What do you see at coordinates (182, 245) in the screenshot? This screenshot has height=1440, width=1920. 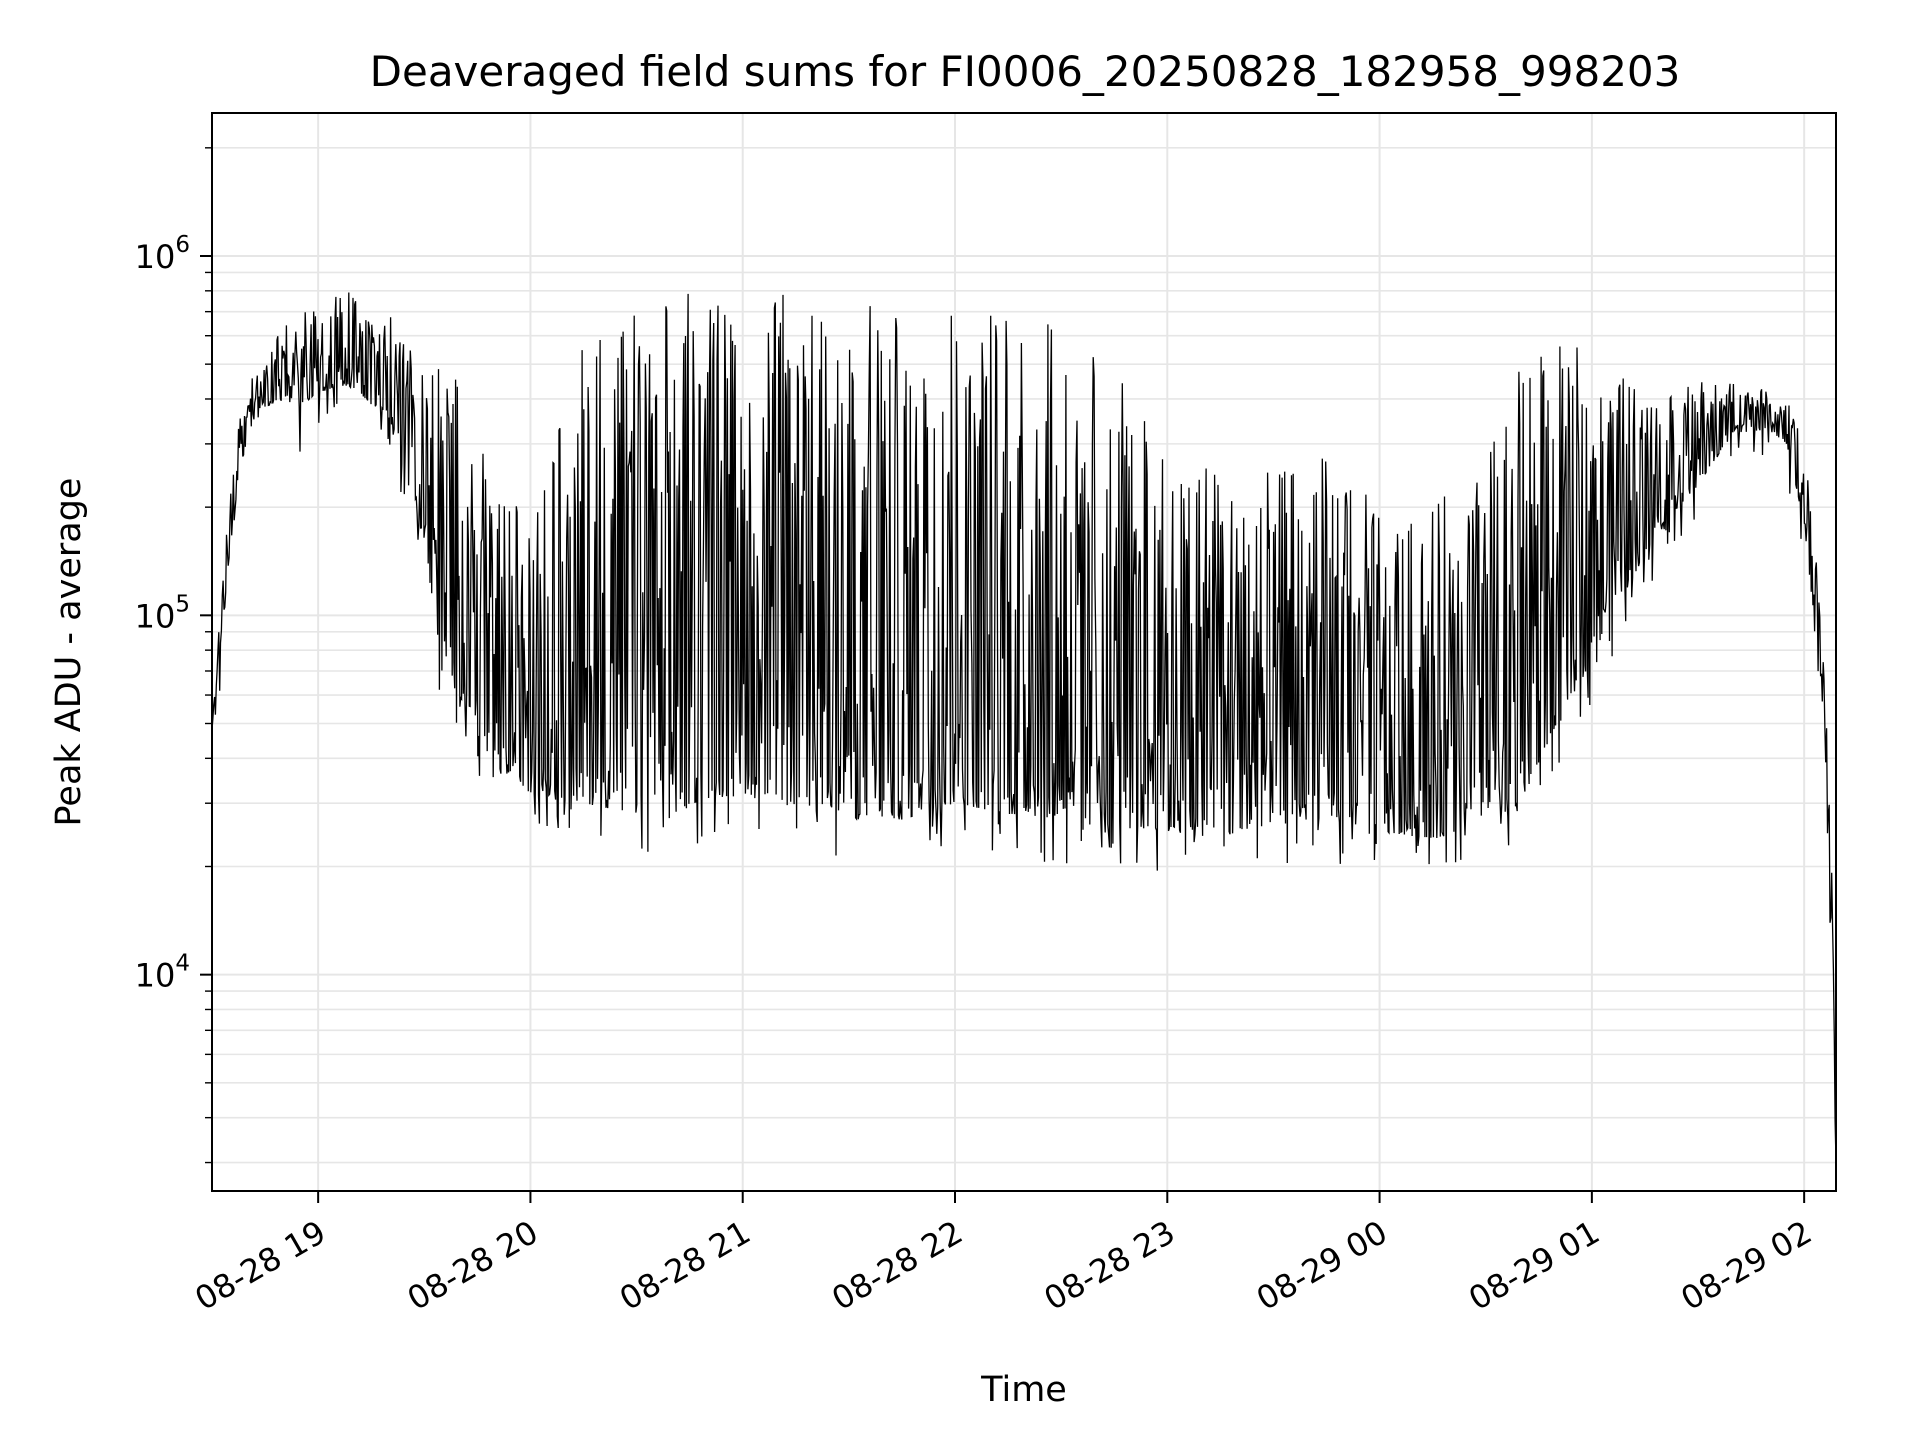 I see `y-tick-exponent: 6` at bounding box center [182, 245].